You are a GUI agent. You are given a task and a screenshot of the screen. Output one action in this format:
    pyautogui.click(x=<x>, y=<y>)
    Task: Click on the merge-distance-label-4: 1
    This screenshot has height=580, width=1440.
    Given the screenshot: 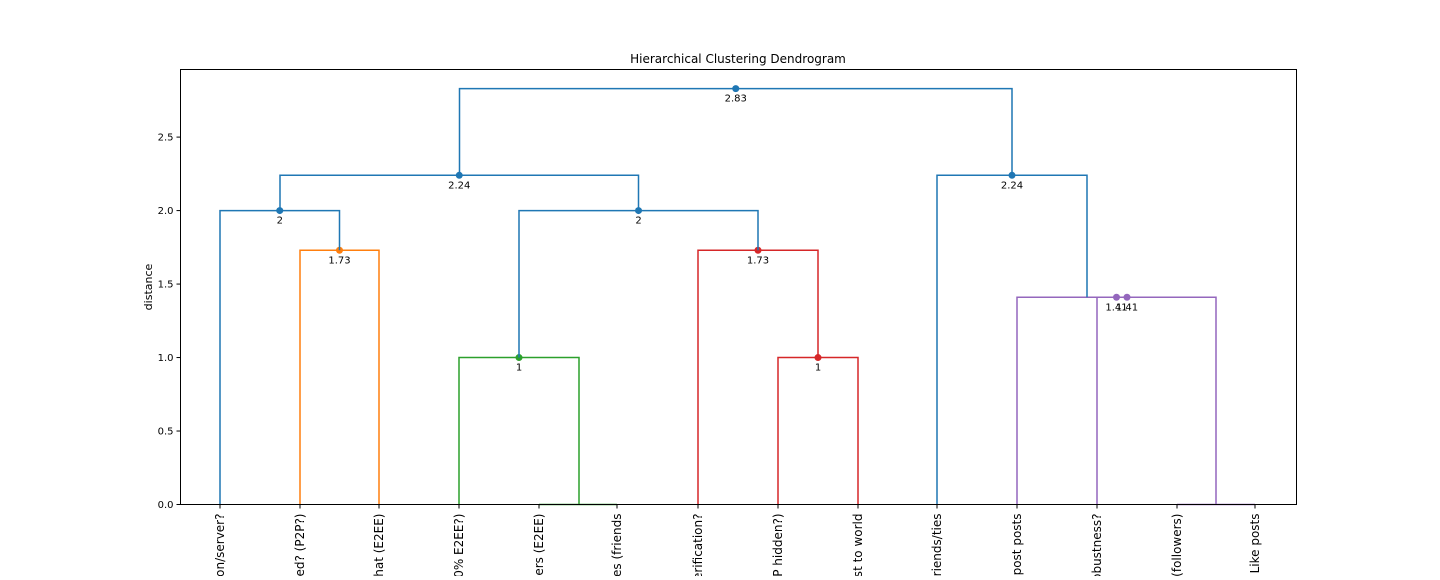 What is the action you would take?
    pyautogui.click(x=818, y=368)
    